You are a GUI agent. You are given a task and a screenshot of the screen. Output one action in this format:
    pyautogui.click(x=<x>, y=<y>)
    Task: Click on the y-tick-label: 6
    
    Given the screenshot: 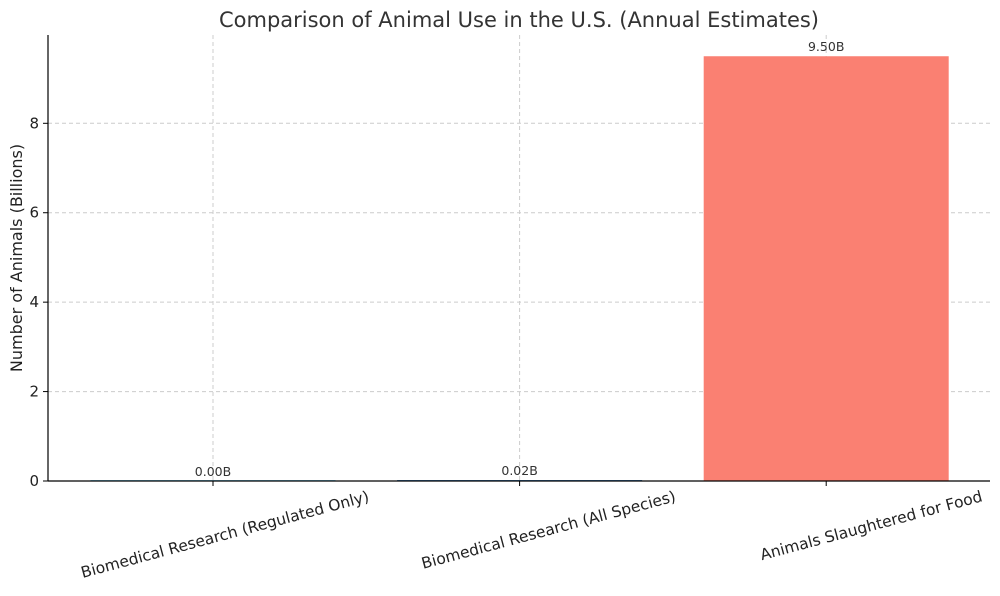 What is the action you would take?
    pyautogui.click(x=34, y=213)
    